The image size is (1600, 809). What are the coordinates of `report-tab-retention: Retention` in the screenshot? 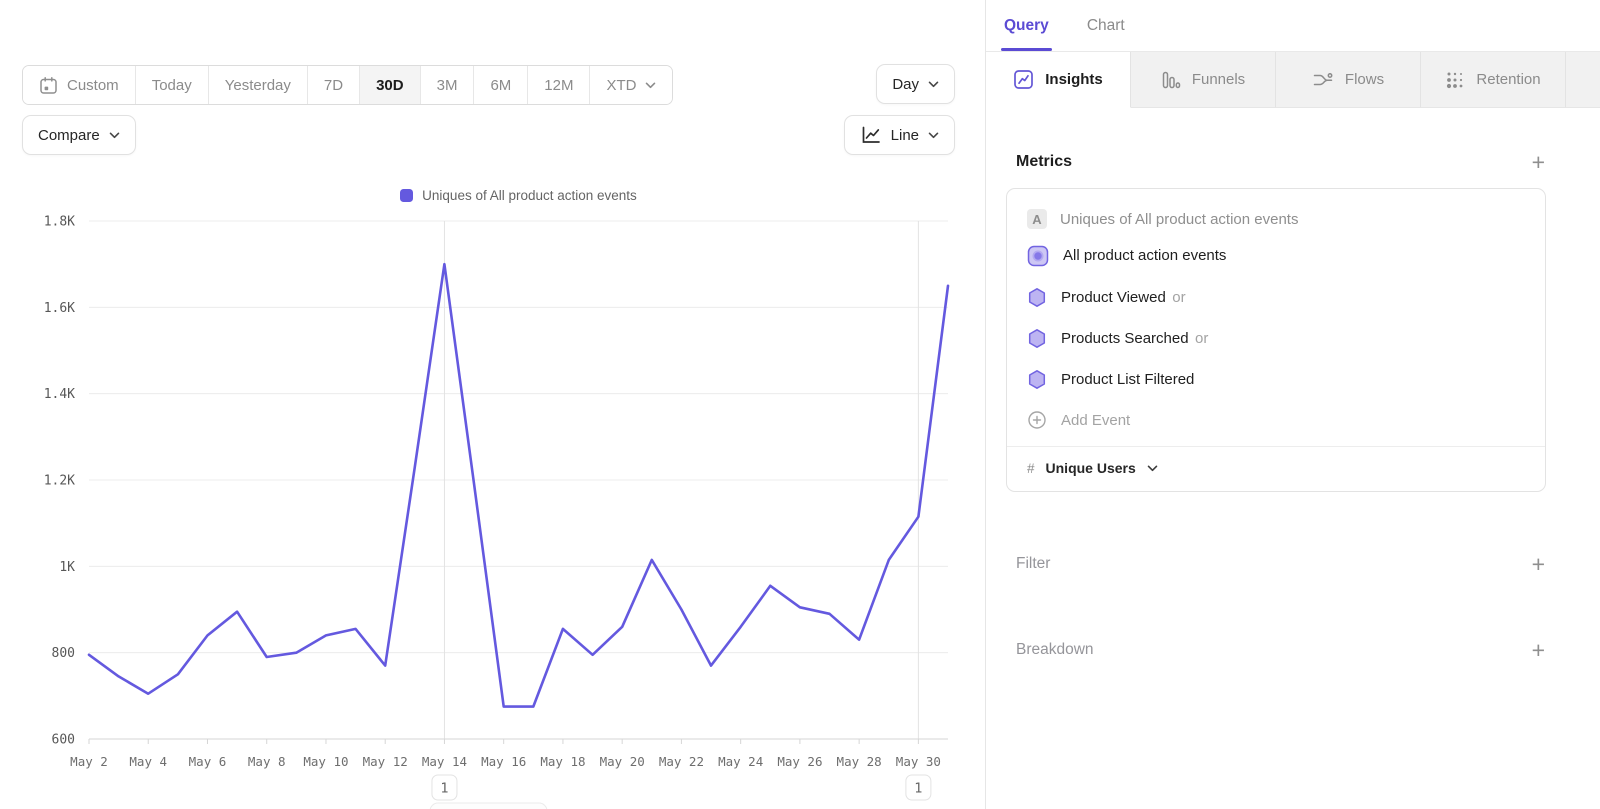 It's located at (1493, 80).